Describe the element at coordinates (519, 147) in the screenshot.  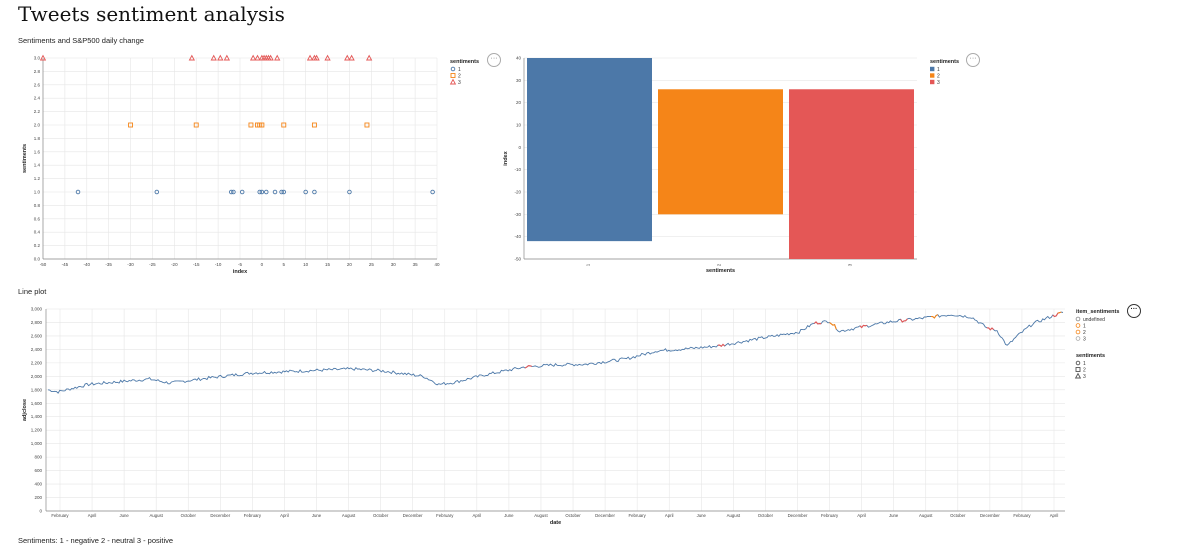
I see `bar-y-tick-label: 0` at that location.